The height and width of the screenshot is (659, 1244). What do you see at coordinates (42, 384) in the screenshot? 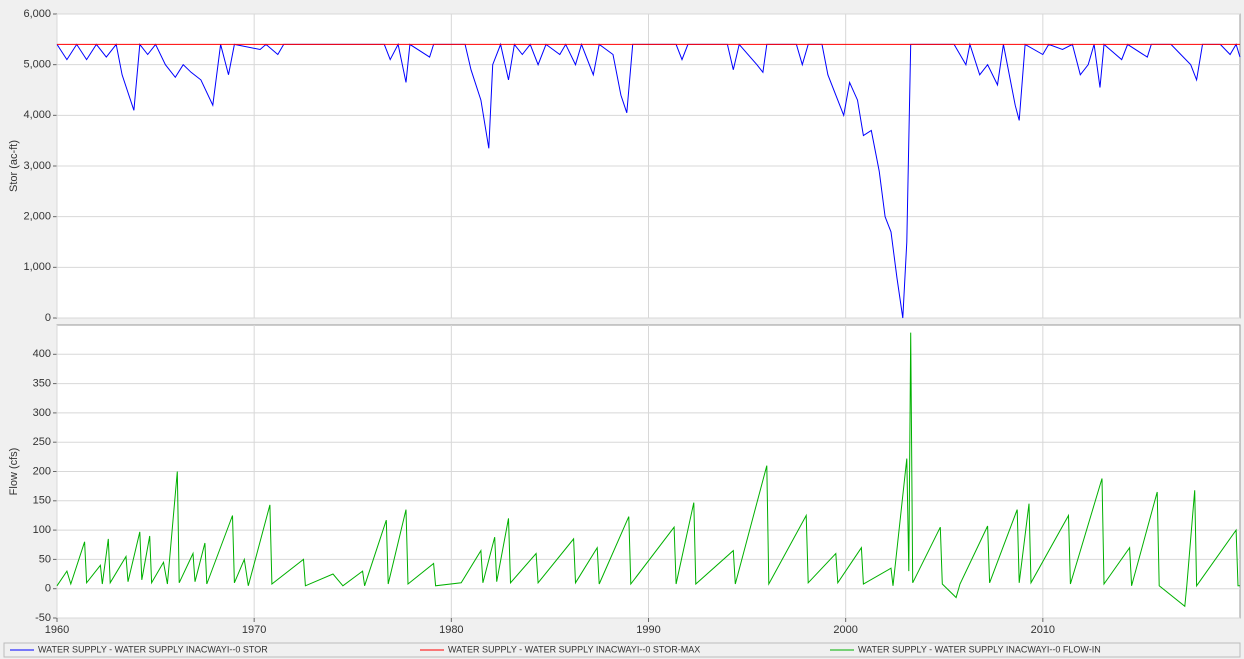
I see `y-tick-label: 350` at bounding box center [42, 384].